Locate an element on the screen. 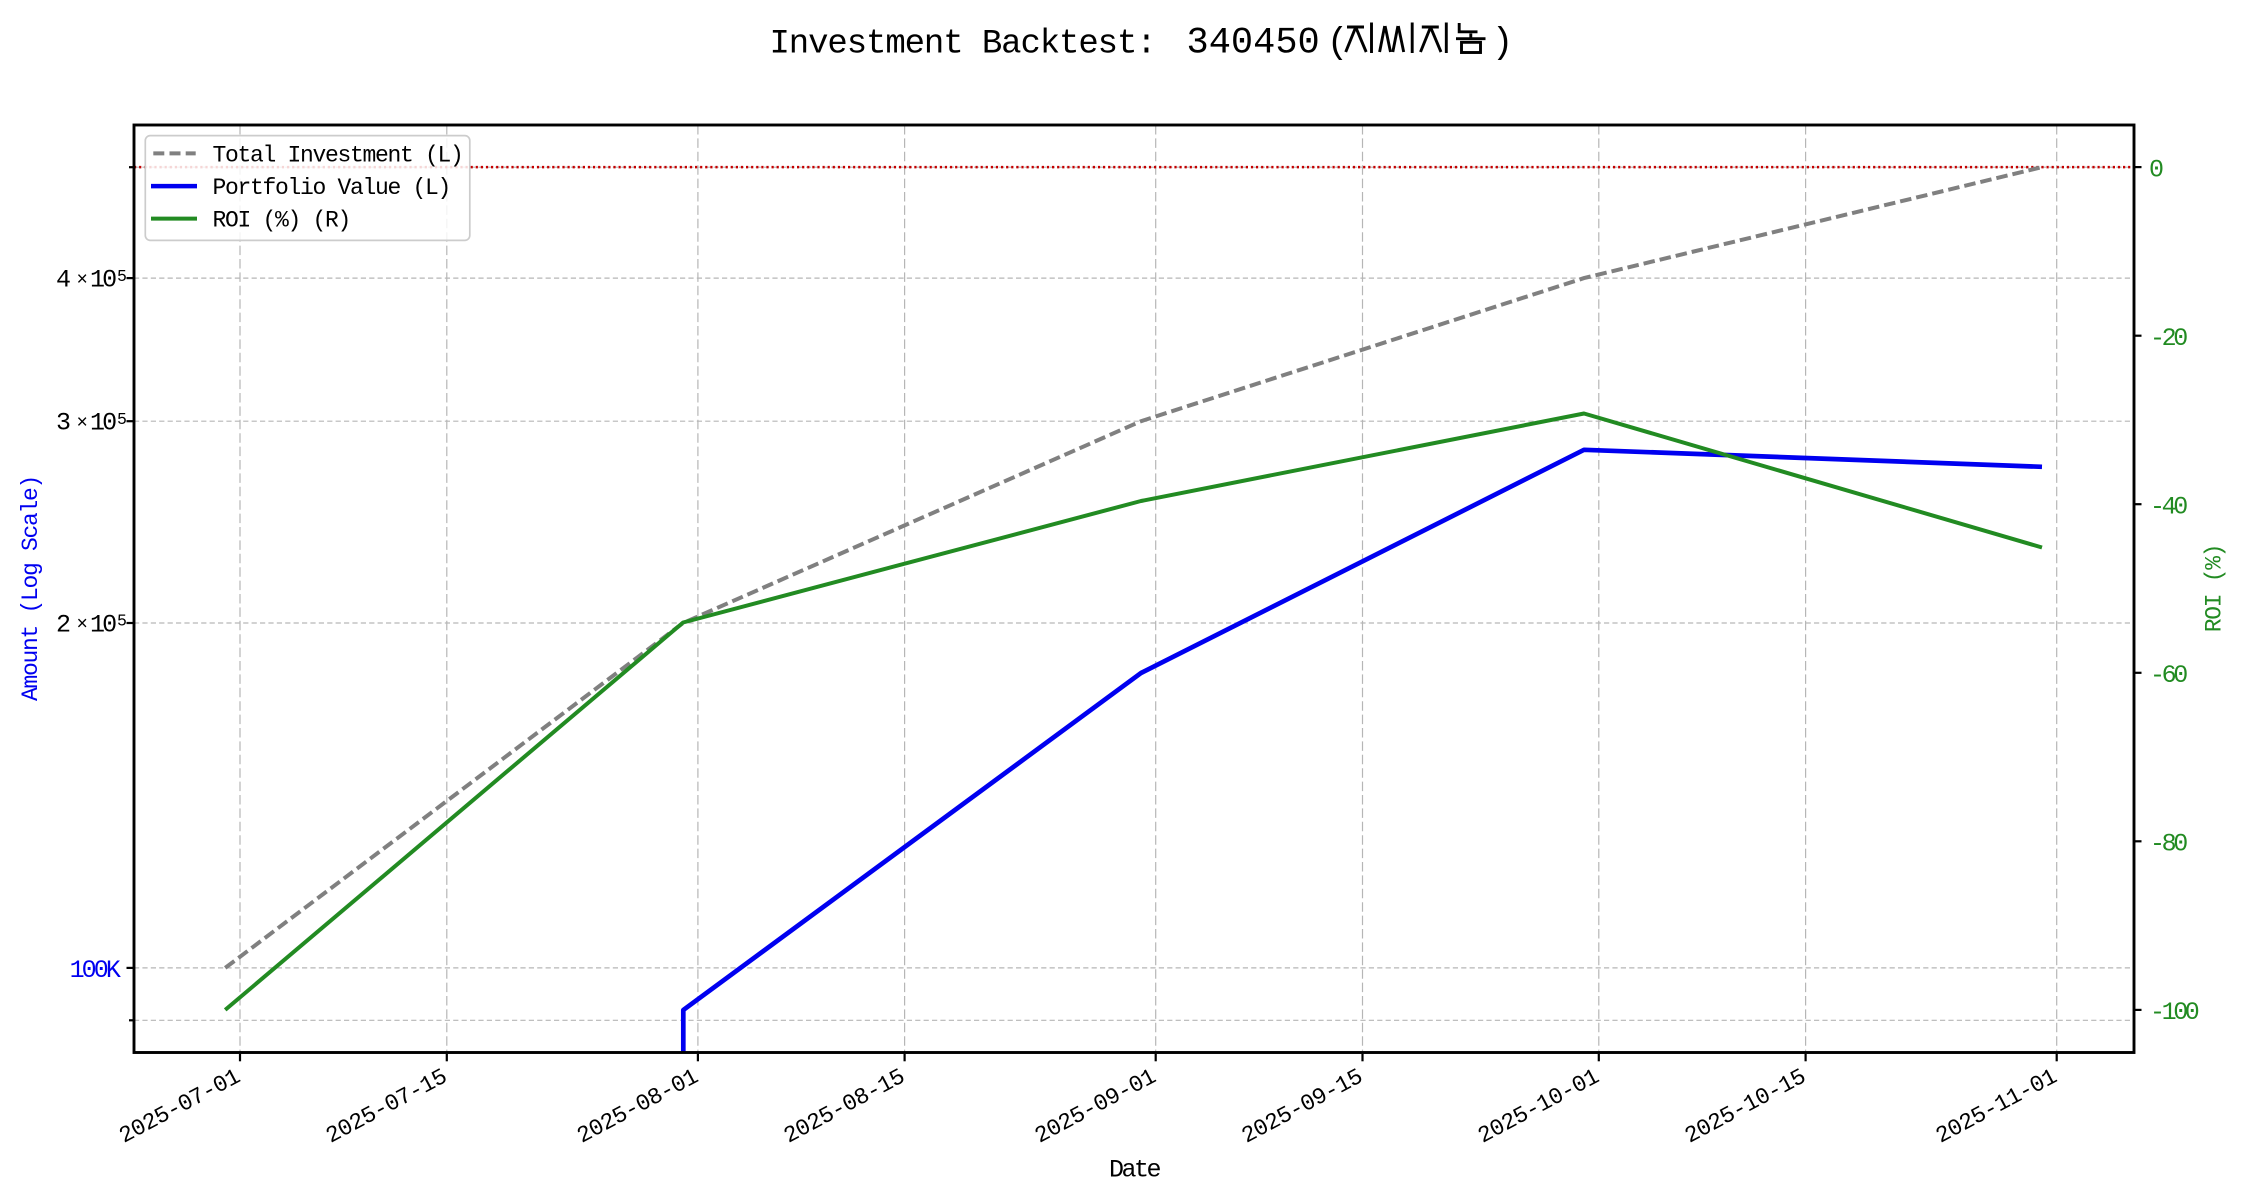  svg-text: 4 is located at coordinates (63, 280).